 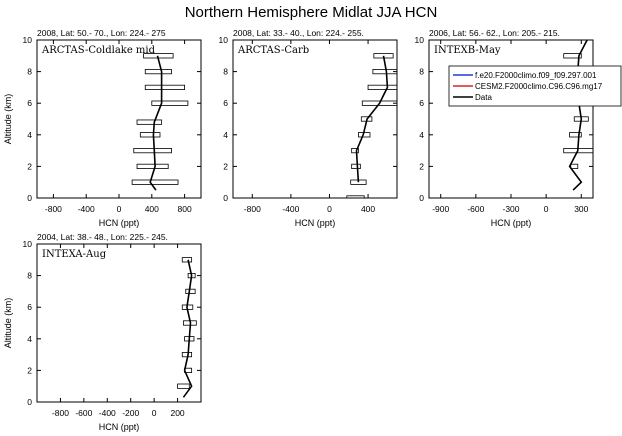 I want to click on legend-label: Data, so click(x=483, y=97).